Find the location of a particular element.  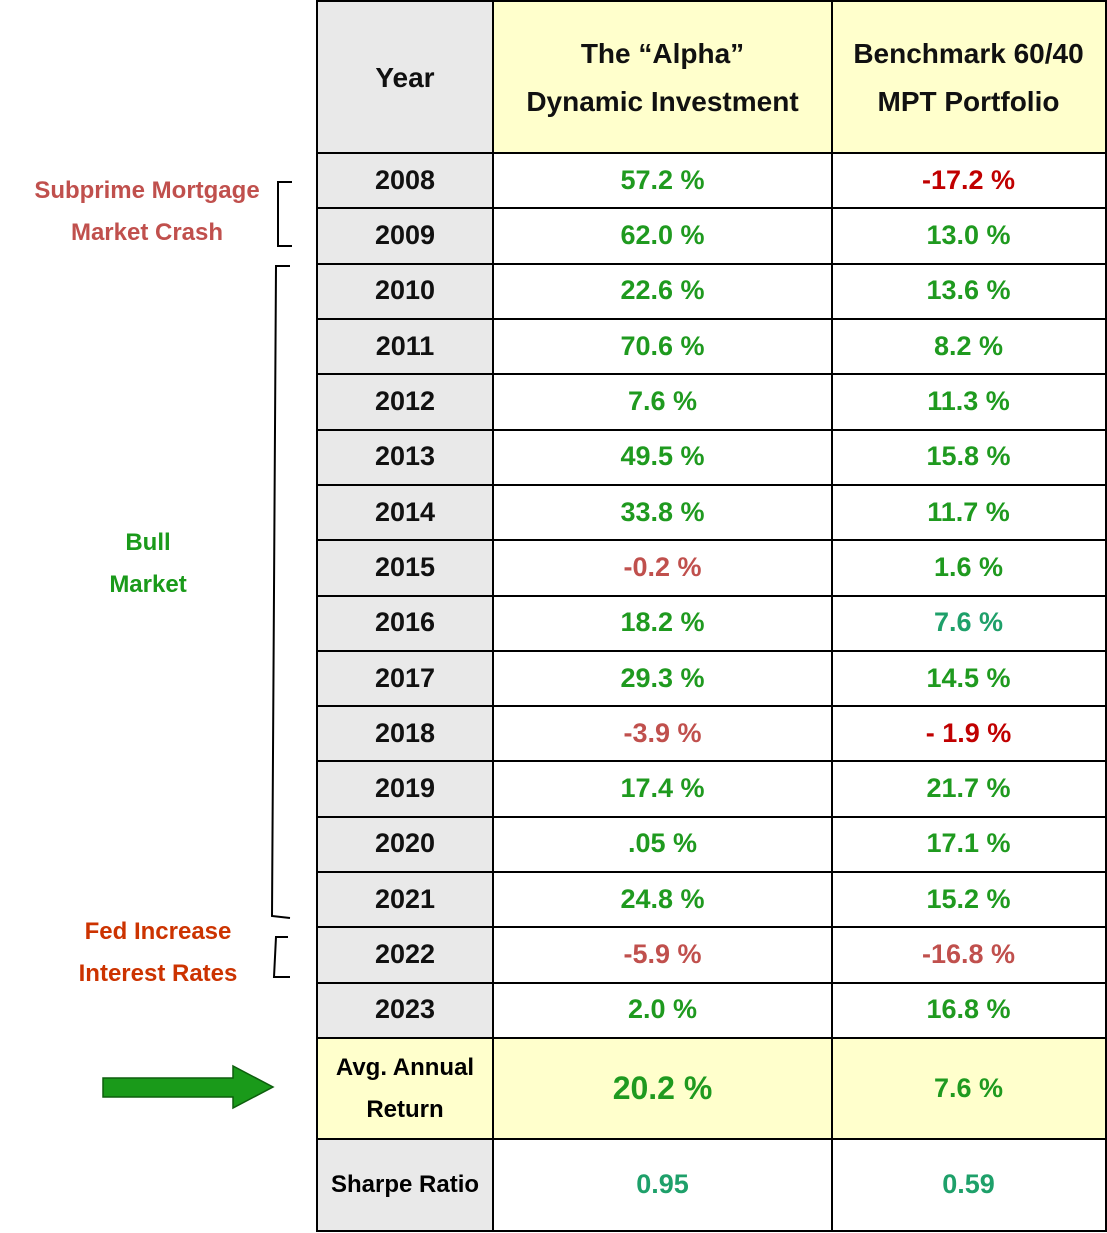

avg-alpha-text: 20.2 % is located at coordinates (662, 1088).